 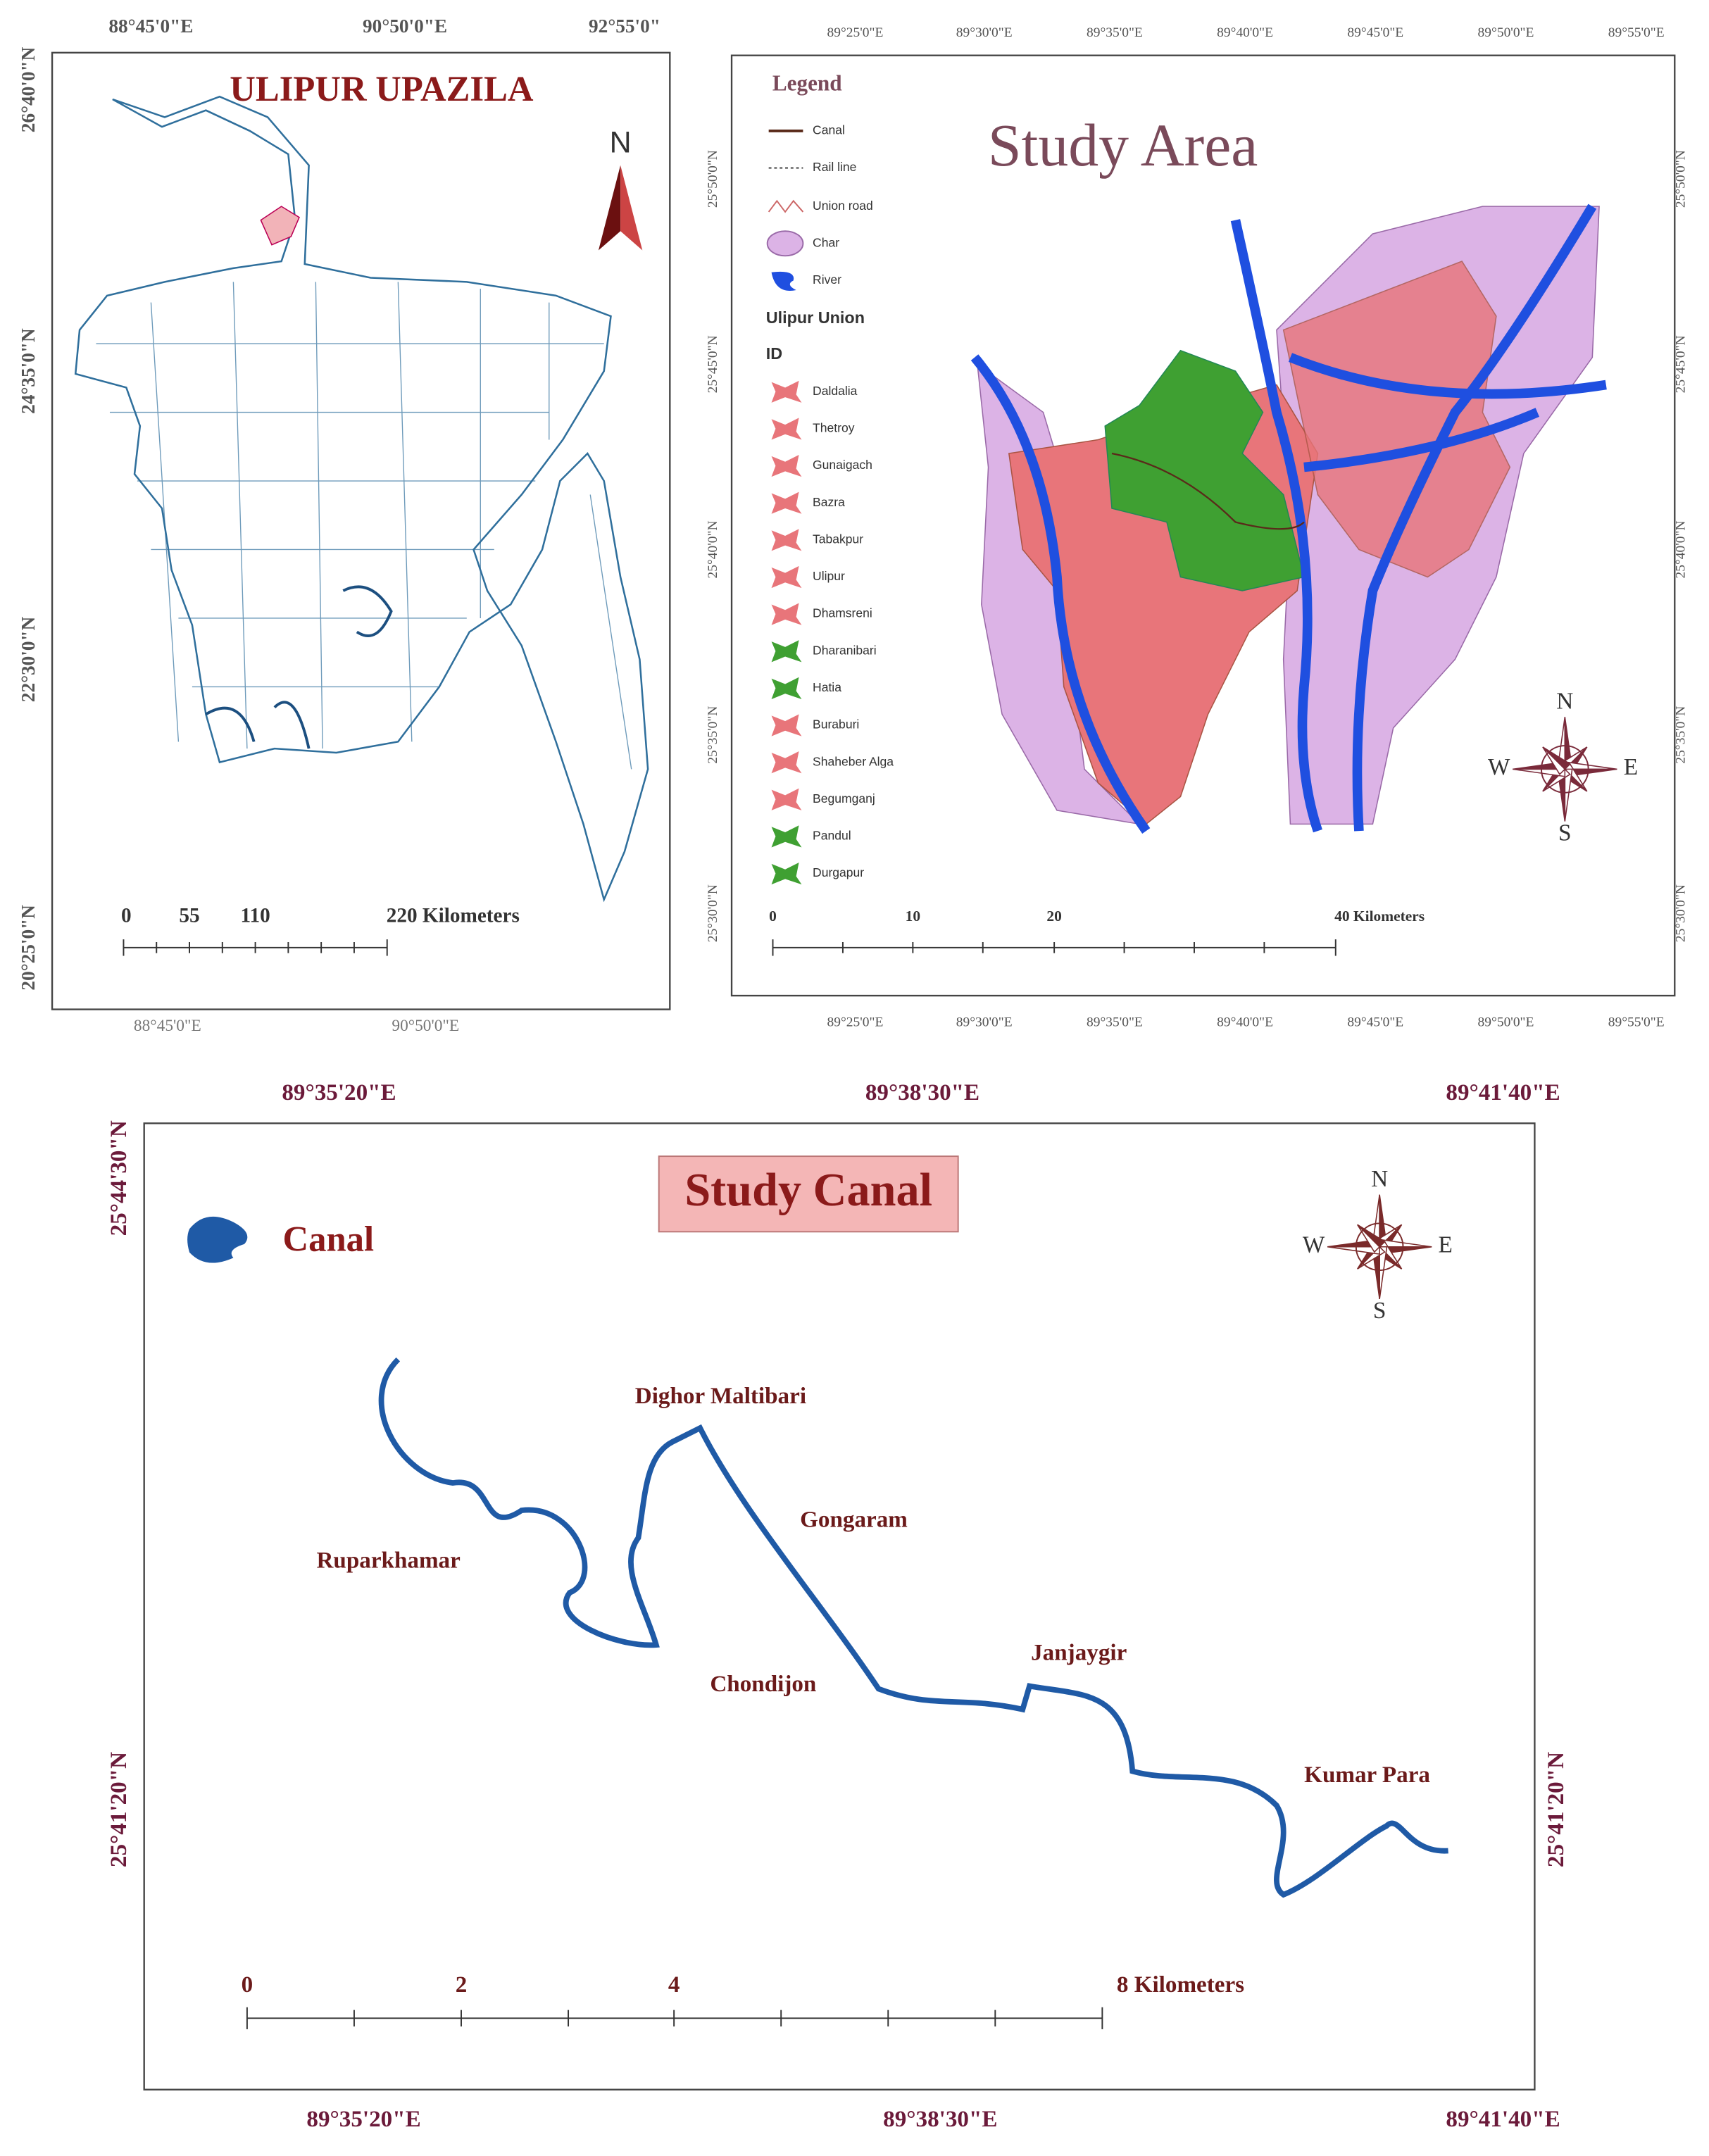 I want to click on legend-label: Gunaigach, so click(x=842, y=465).